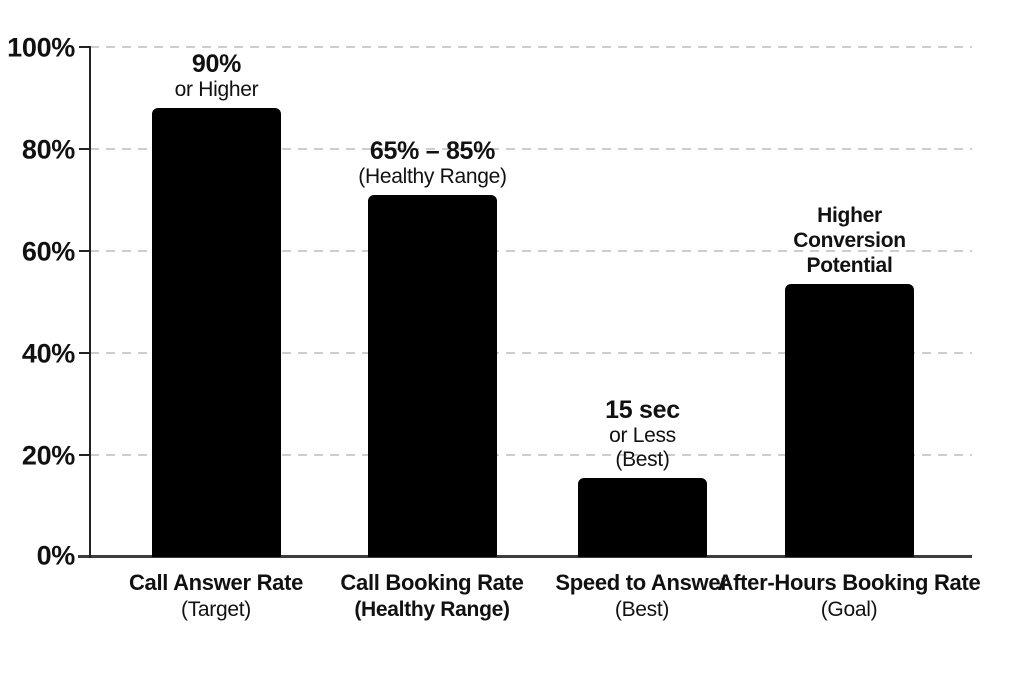  What do you see at coordinates (642, 609) in the screenshot?
I see `x-label-line: (Best)` at bounding box center [642, 609].